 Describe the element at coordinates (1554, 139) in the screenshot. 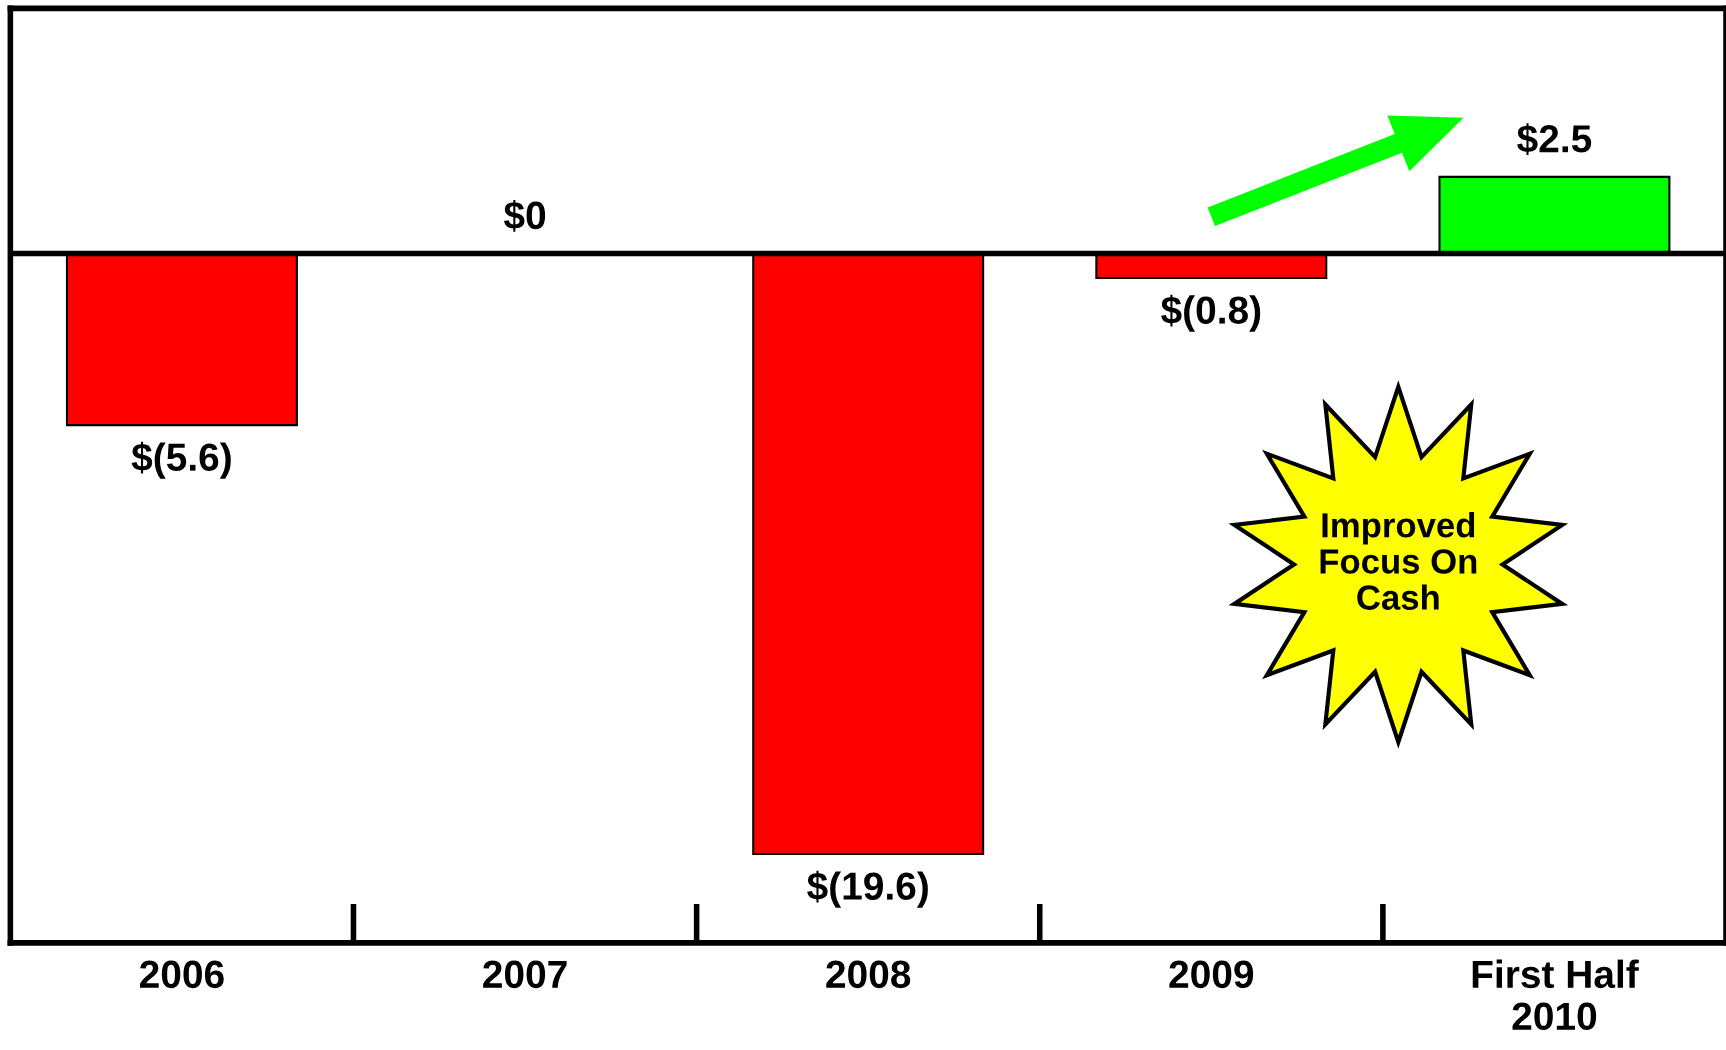

I see `data-label: $2.5` at that location.